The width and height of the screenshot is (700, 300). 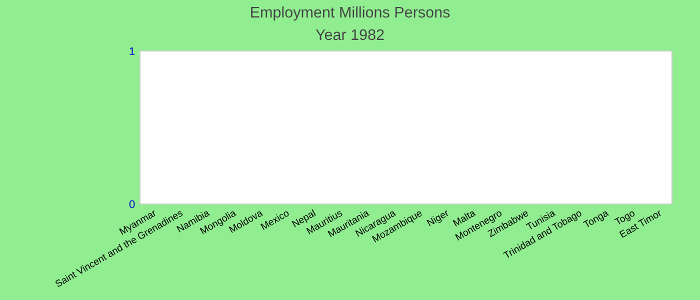 I want to click on x-tick-label: Tonga, so click(x=596, y=219).